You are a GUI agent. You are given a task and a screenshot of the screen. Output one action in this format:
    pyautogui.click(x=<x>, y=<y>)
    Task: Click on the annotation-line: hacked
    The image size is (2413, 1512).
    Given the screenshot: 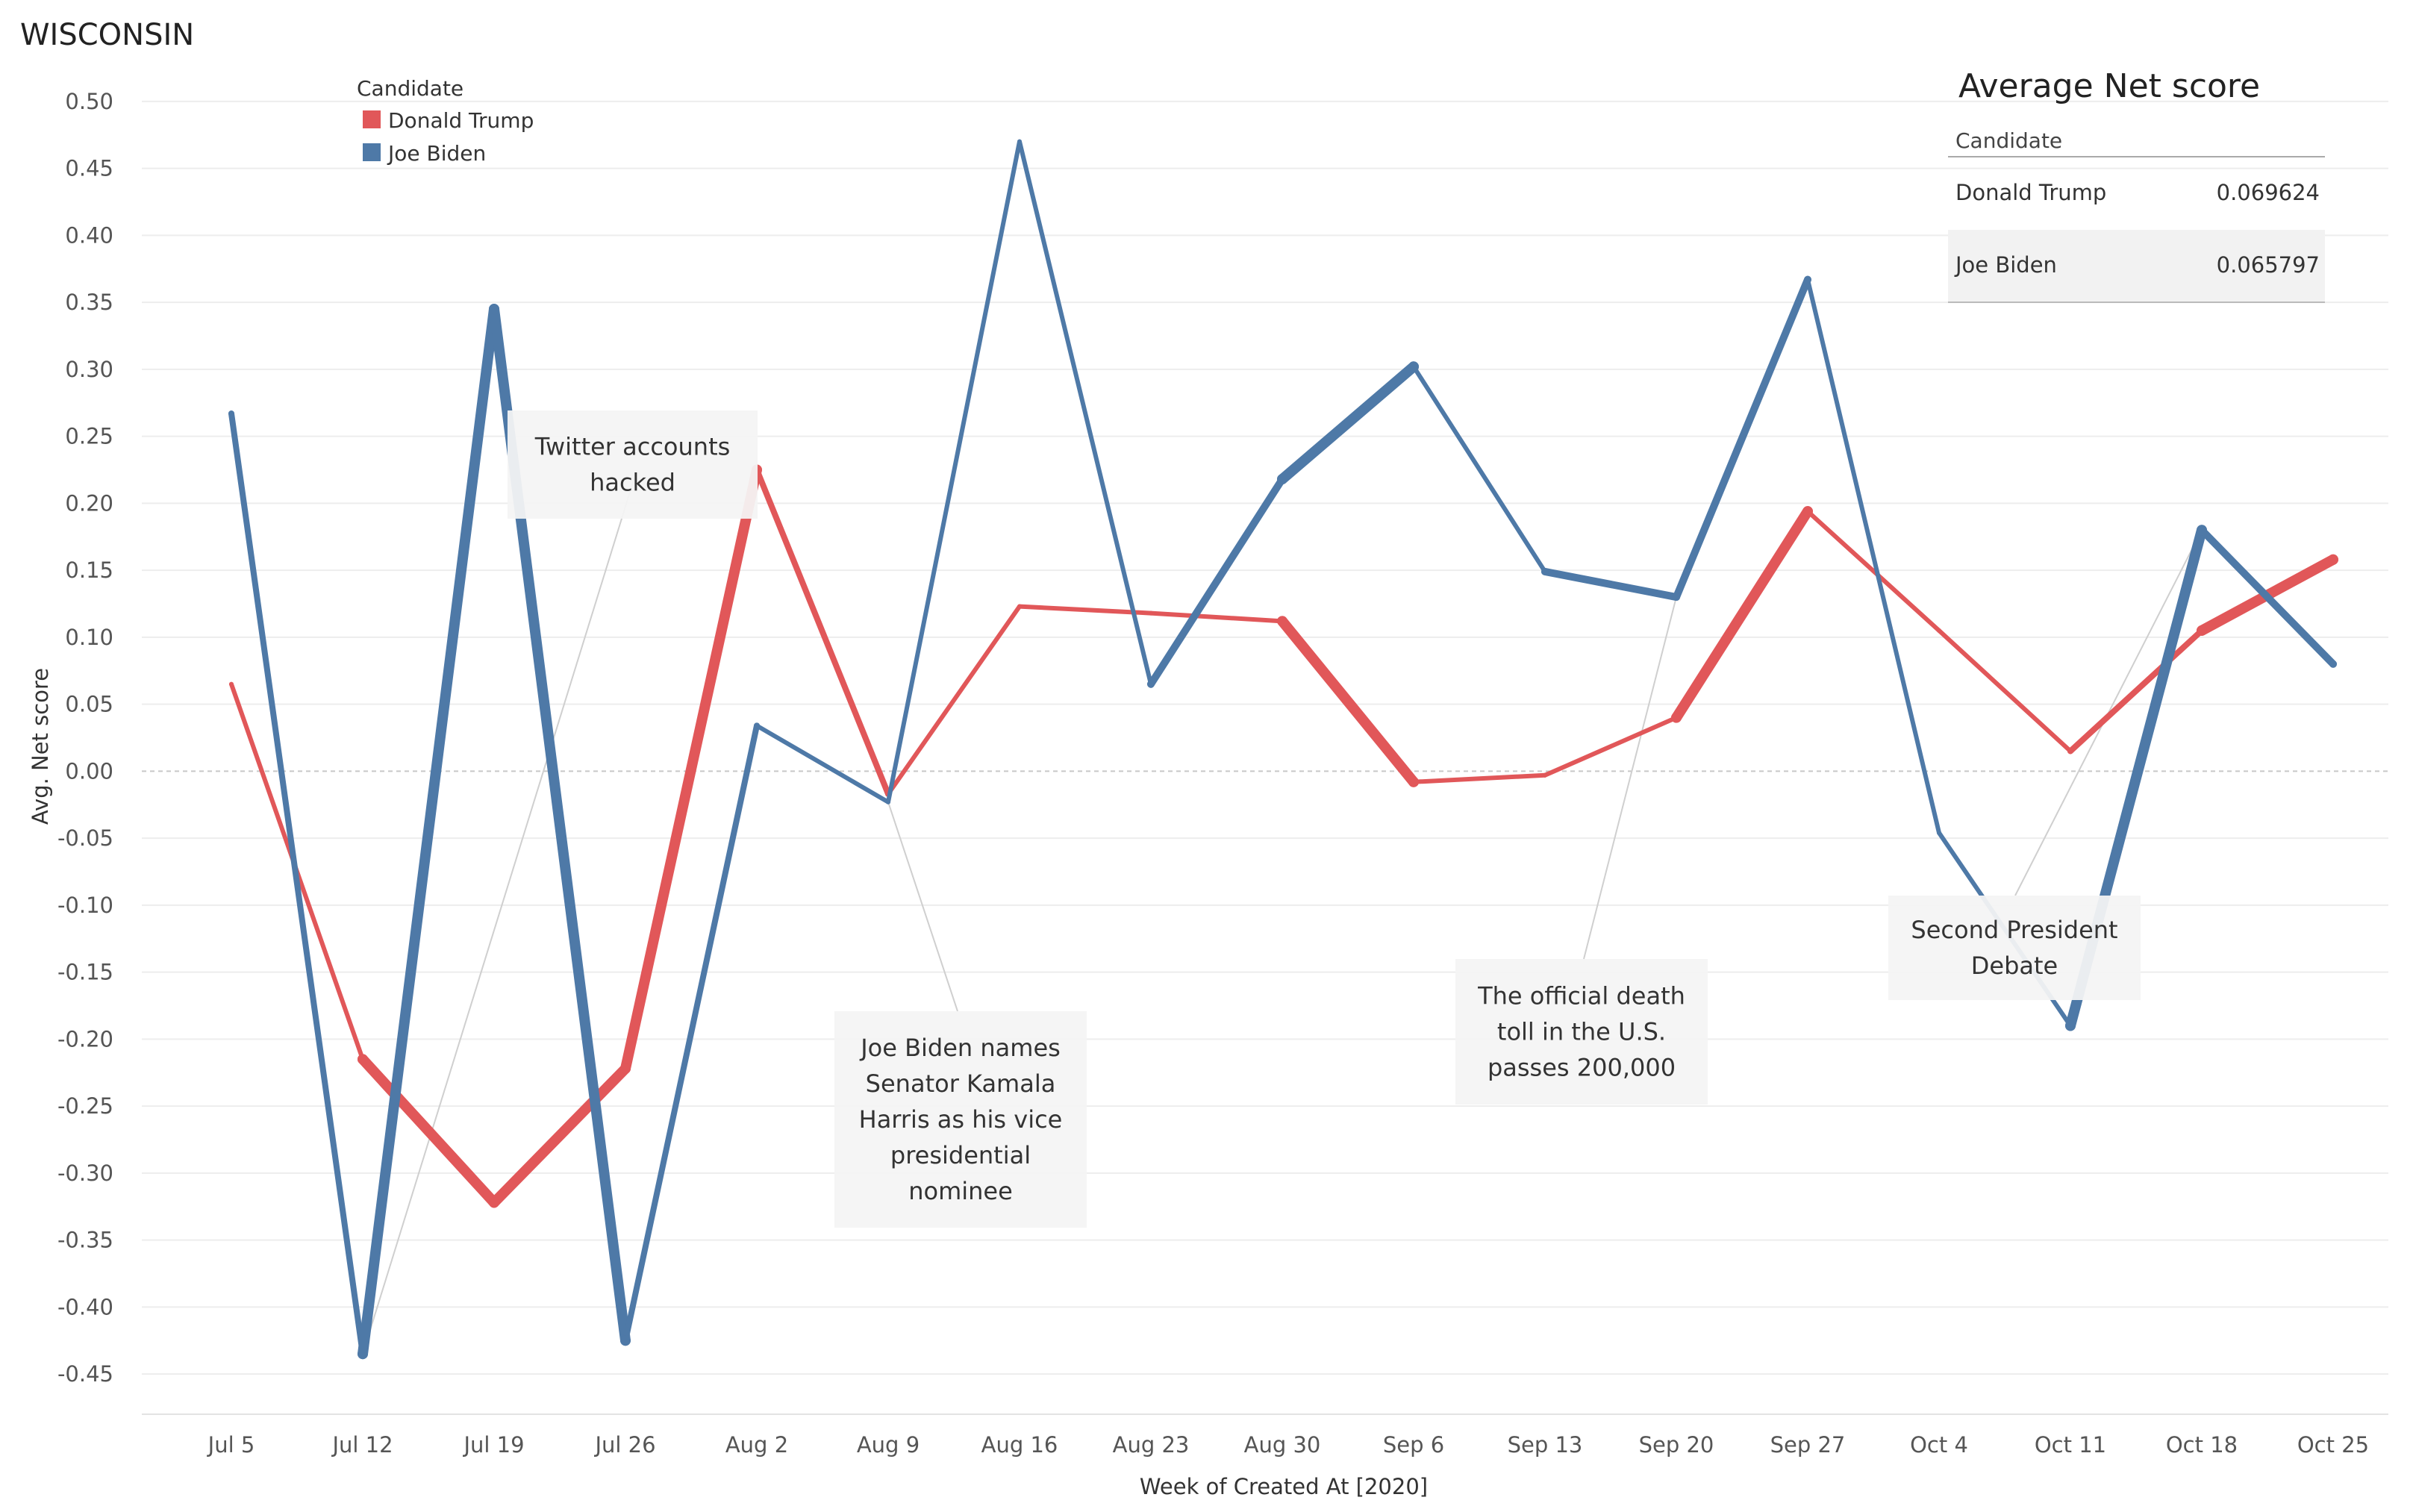 What is the action you would take?
    pyautogui.click(x=632, y=483)
    